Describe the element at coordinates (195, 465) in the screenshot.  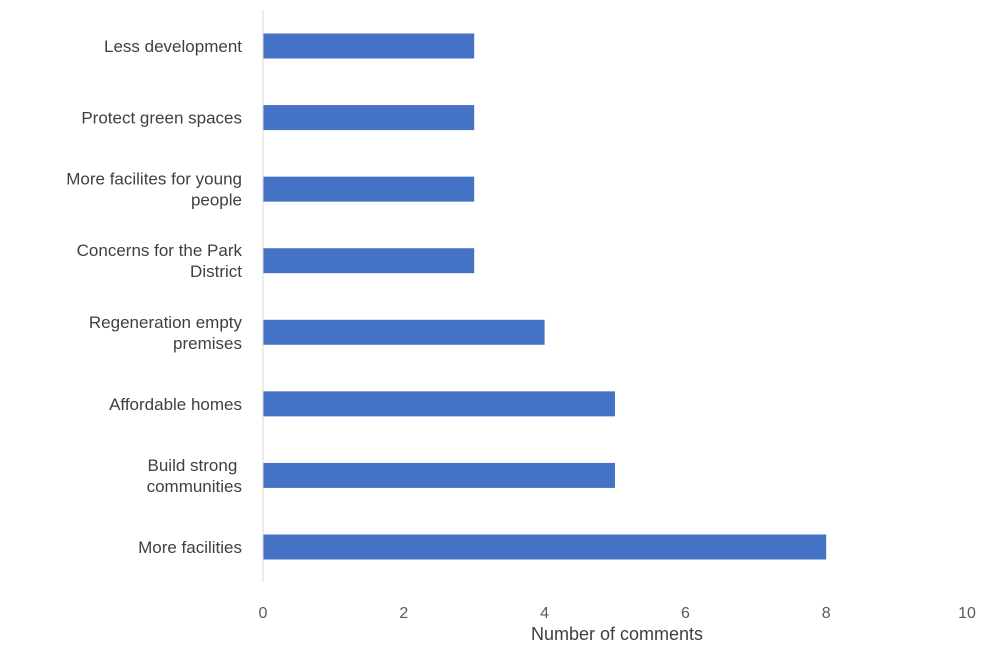
I see `category-label-line: Build strong` at that location.